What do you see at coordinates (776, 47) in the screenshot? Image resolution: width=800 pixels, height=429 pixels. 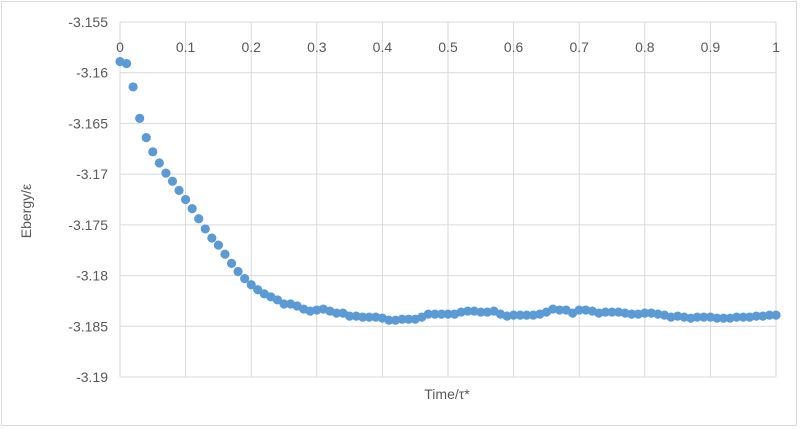 I see `x-tick-label: 1` at bounding box center [776, 47].